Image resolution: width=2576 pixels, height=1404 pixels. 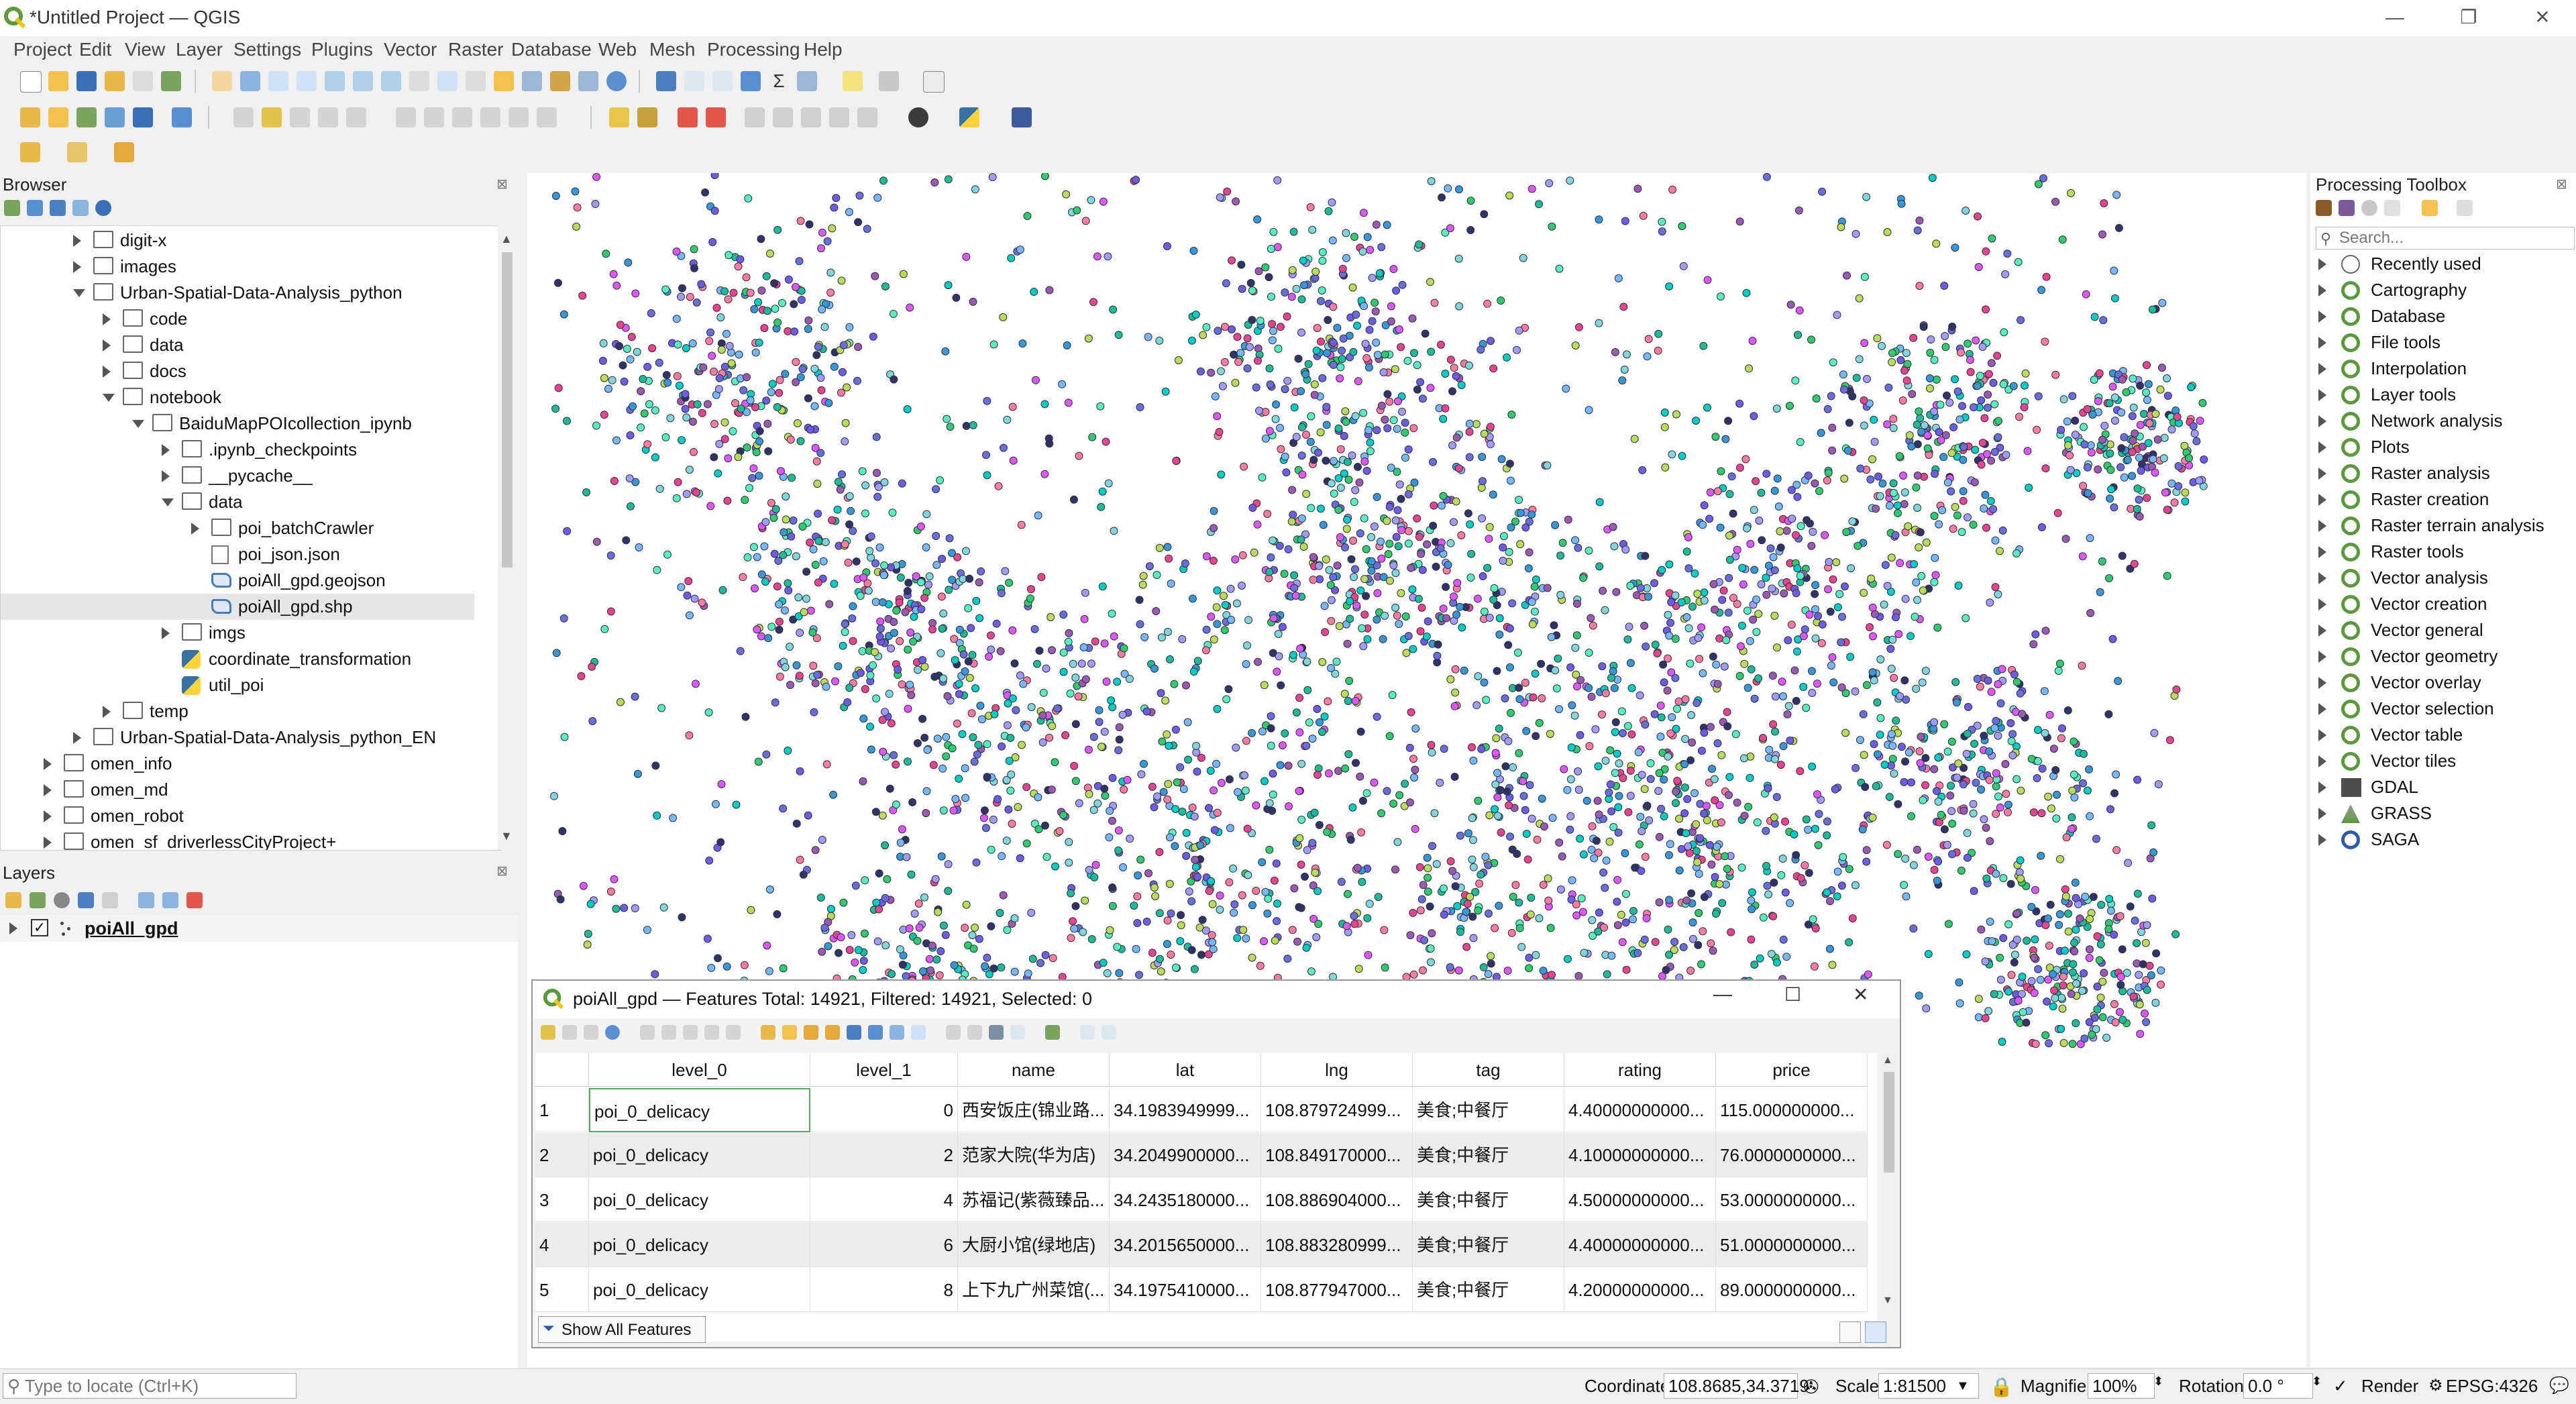 I want to click on invert-selection-icon, so click(x=811, y=1032).